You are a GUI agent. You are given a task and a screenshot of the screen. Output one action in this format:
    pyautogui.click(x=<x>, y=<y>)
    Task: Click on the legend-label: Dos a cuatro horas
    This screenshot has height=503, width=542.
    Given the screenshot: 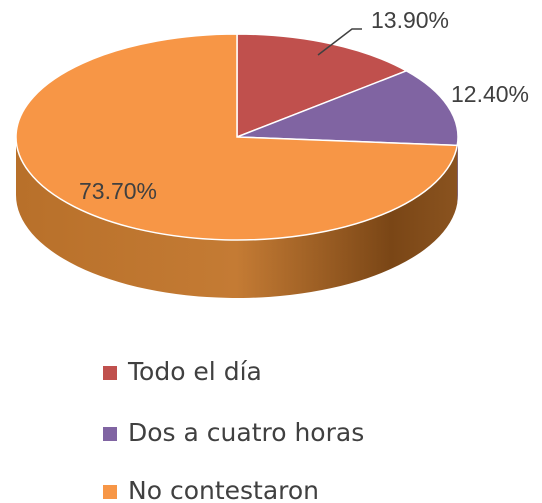 What is the action you would take?
    pyautogui.click(x=246, y=432)
    